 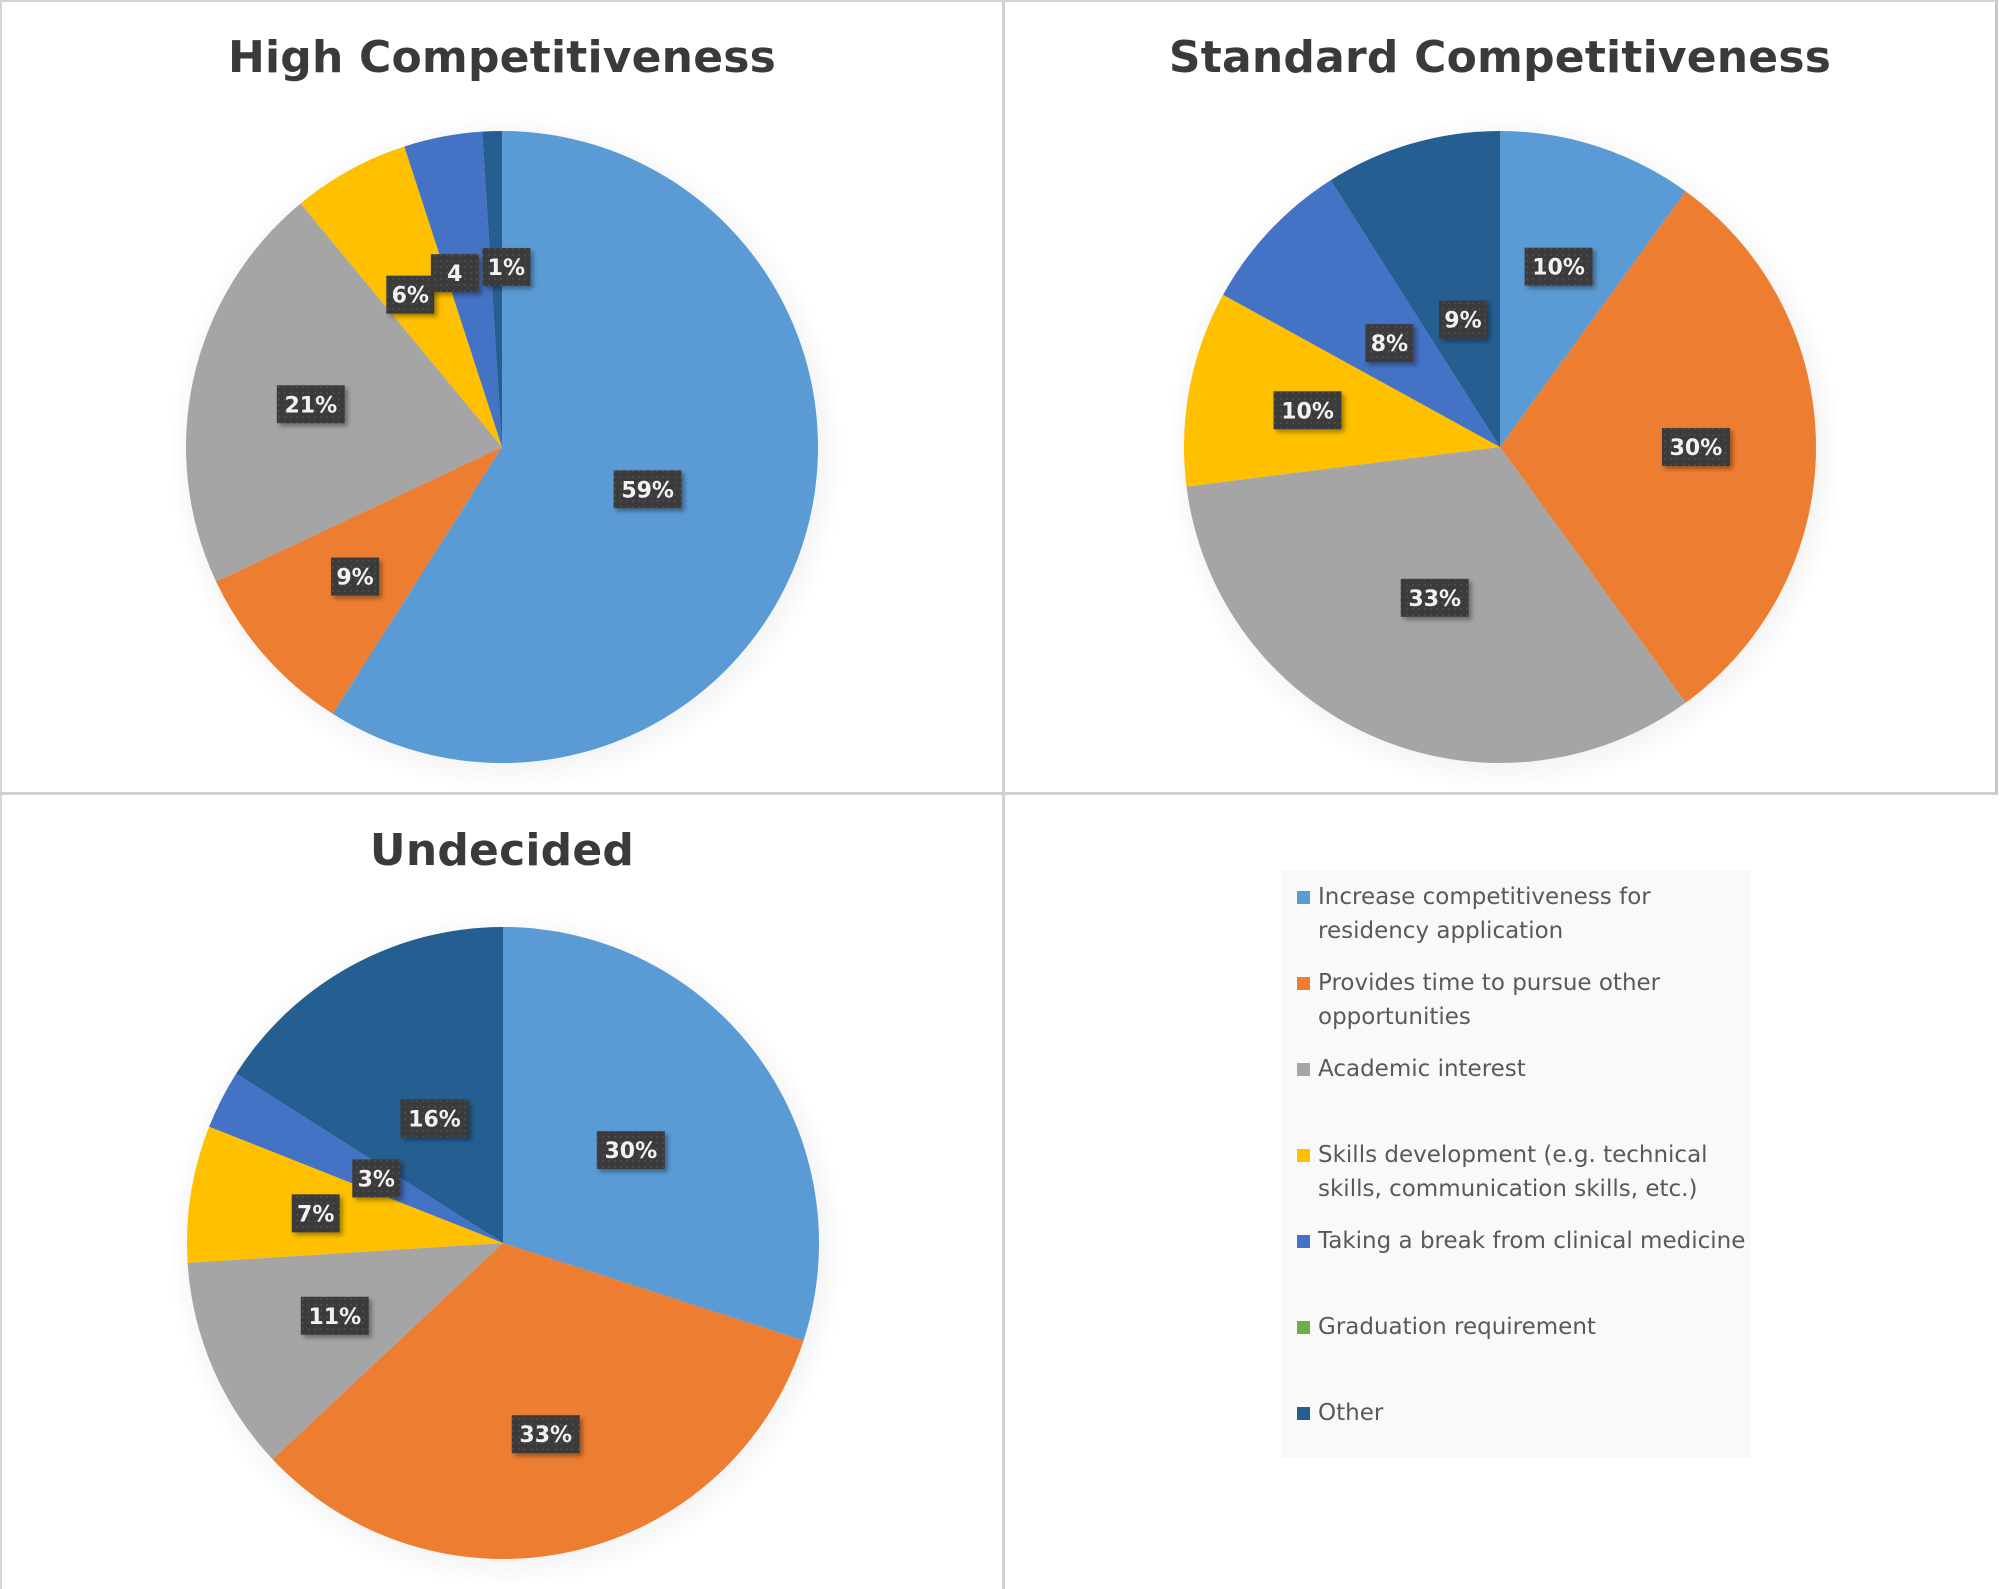 I want to click on chart-title-high-competitiveness: High Competitiveness, so click(x=502, y=57).